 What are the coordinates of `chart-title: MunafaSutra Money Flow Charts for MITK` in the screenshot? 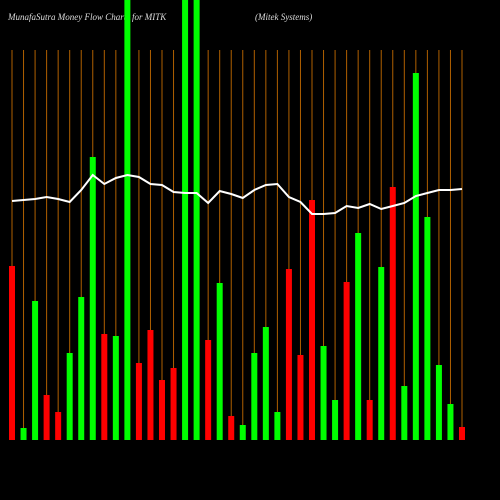 It's located at (87, 17).